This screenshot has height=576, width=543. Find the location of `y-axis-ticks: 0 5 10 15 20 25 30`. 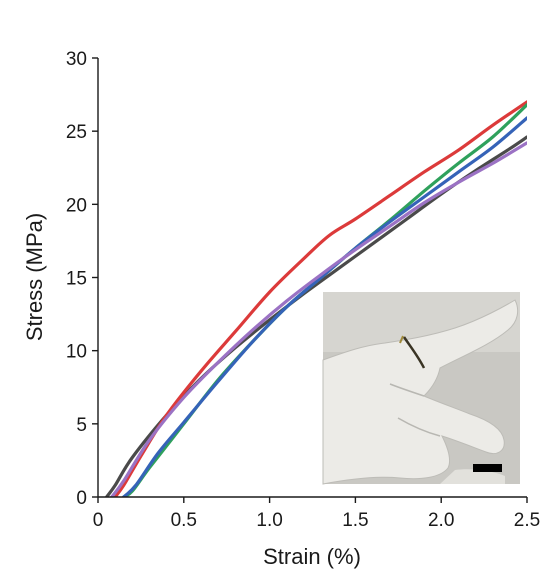

y-axis-ticks: 0 5 10 15 20 25 30 is located at coordinates (82, 279).